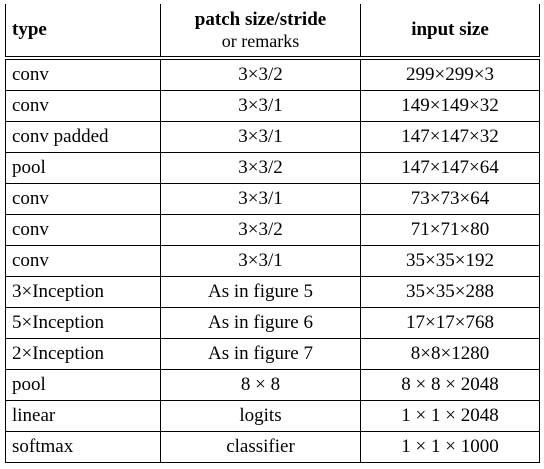 The height and width of the screenshot is (469, 544). I want to click on header-text: patch size/stride, so click(260, 19).